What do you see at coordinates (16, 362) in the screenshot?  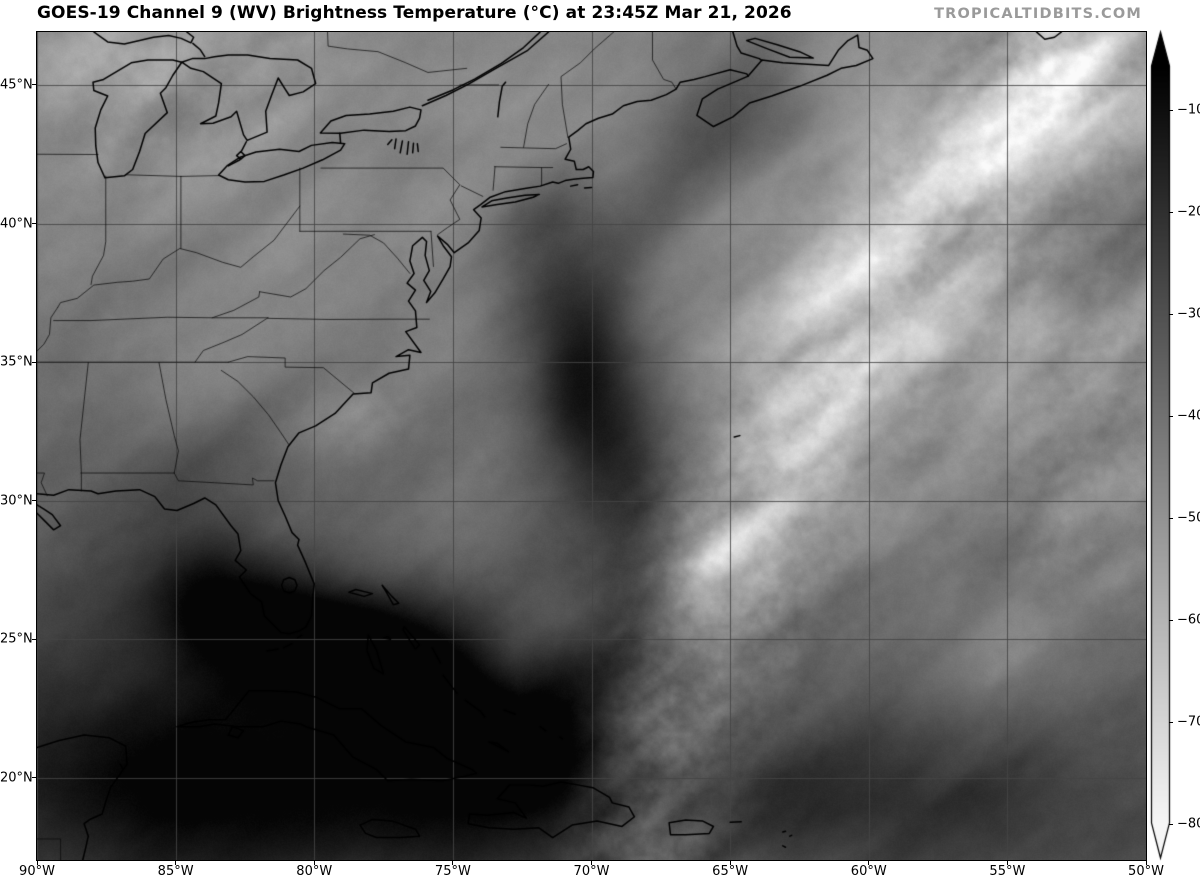 I see `lat-tick-label: 35°N` at bounding box center [16, 362].